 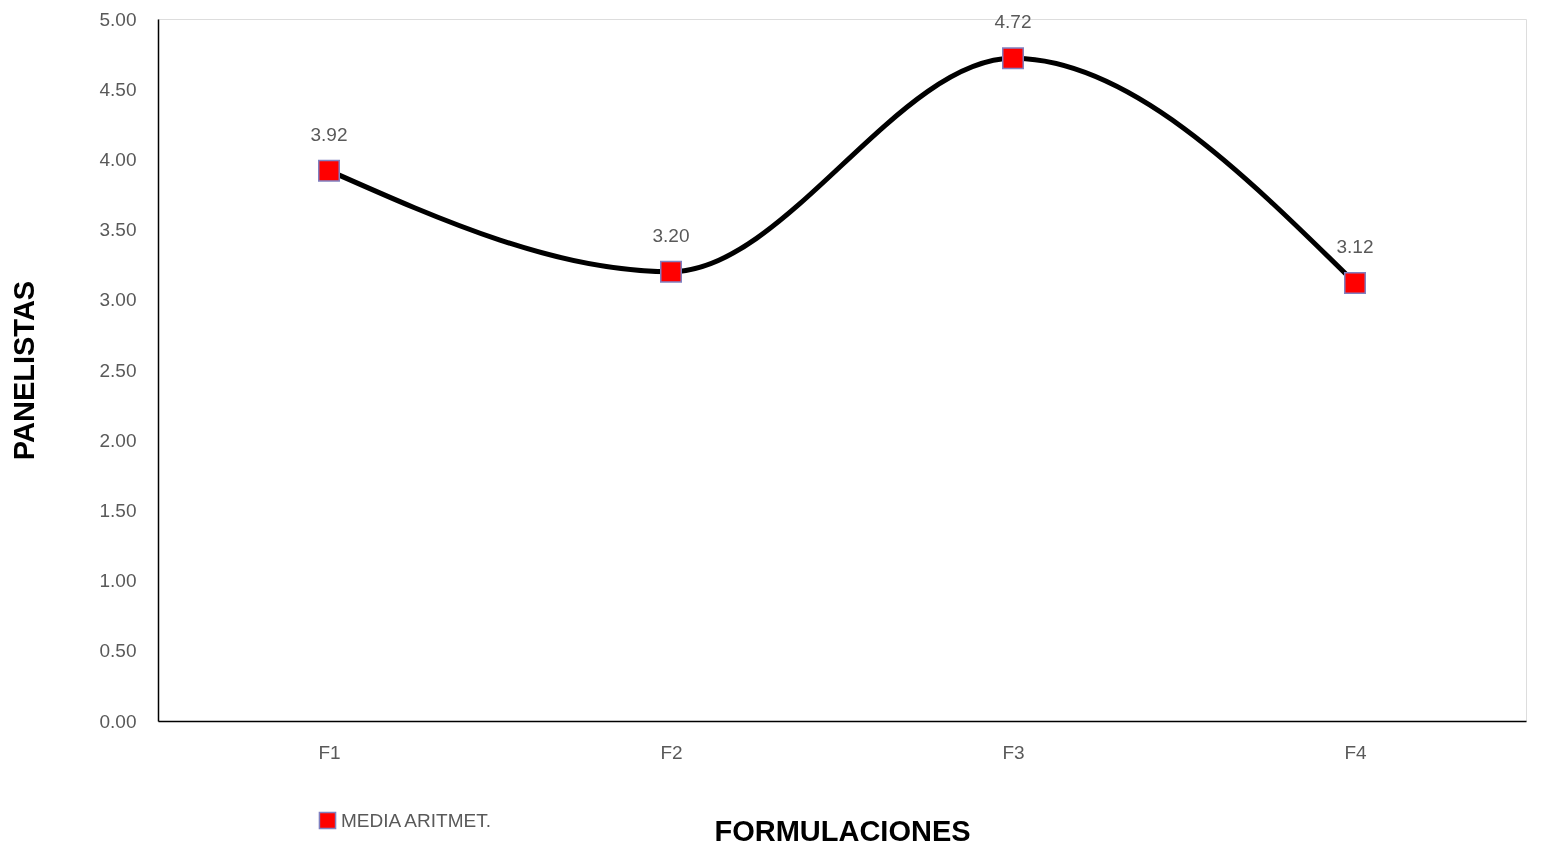 What do you see at coordinates (118, 581) in the screenshot?
I see `y-tick-label: 1.00` at bounding box center [118, 581].